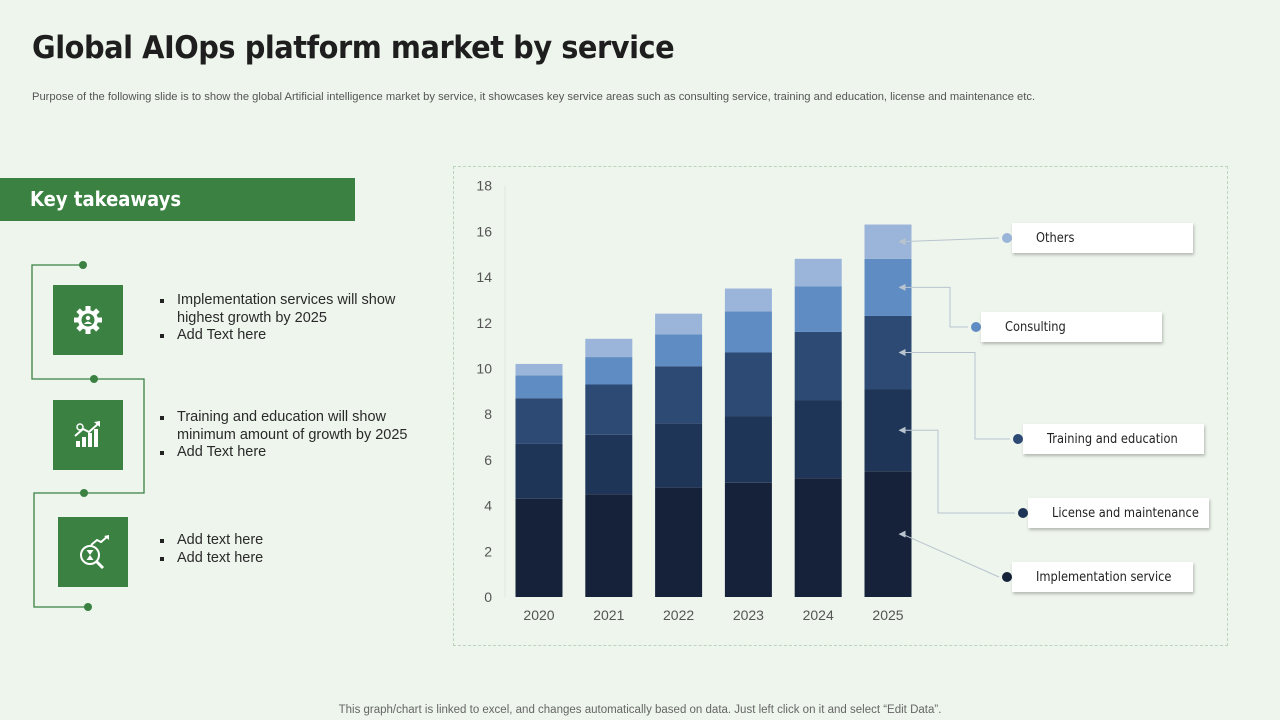 This screenshot has height=720, width=1280. I want to click on hourglass-search-icon, so click(94, 552).